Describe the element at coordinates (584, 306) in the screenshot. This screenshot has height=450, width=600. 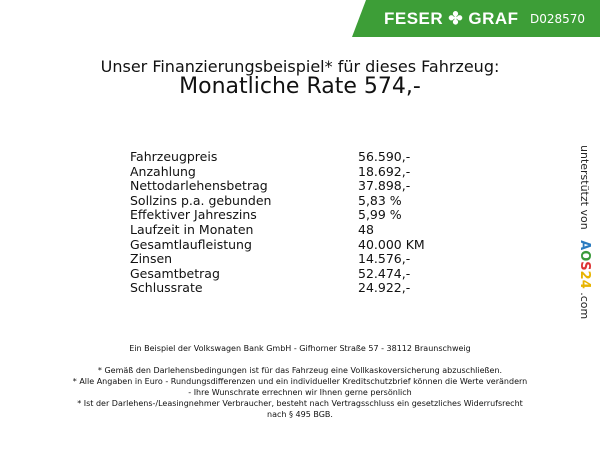
I see `aos24-suffix: .com` at that location.